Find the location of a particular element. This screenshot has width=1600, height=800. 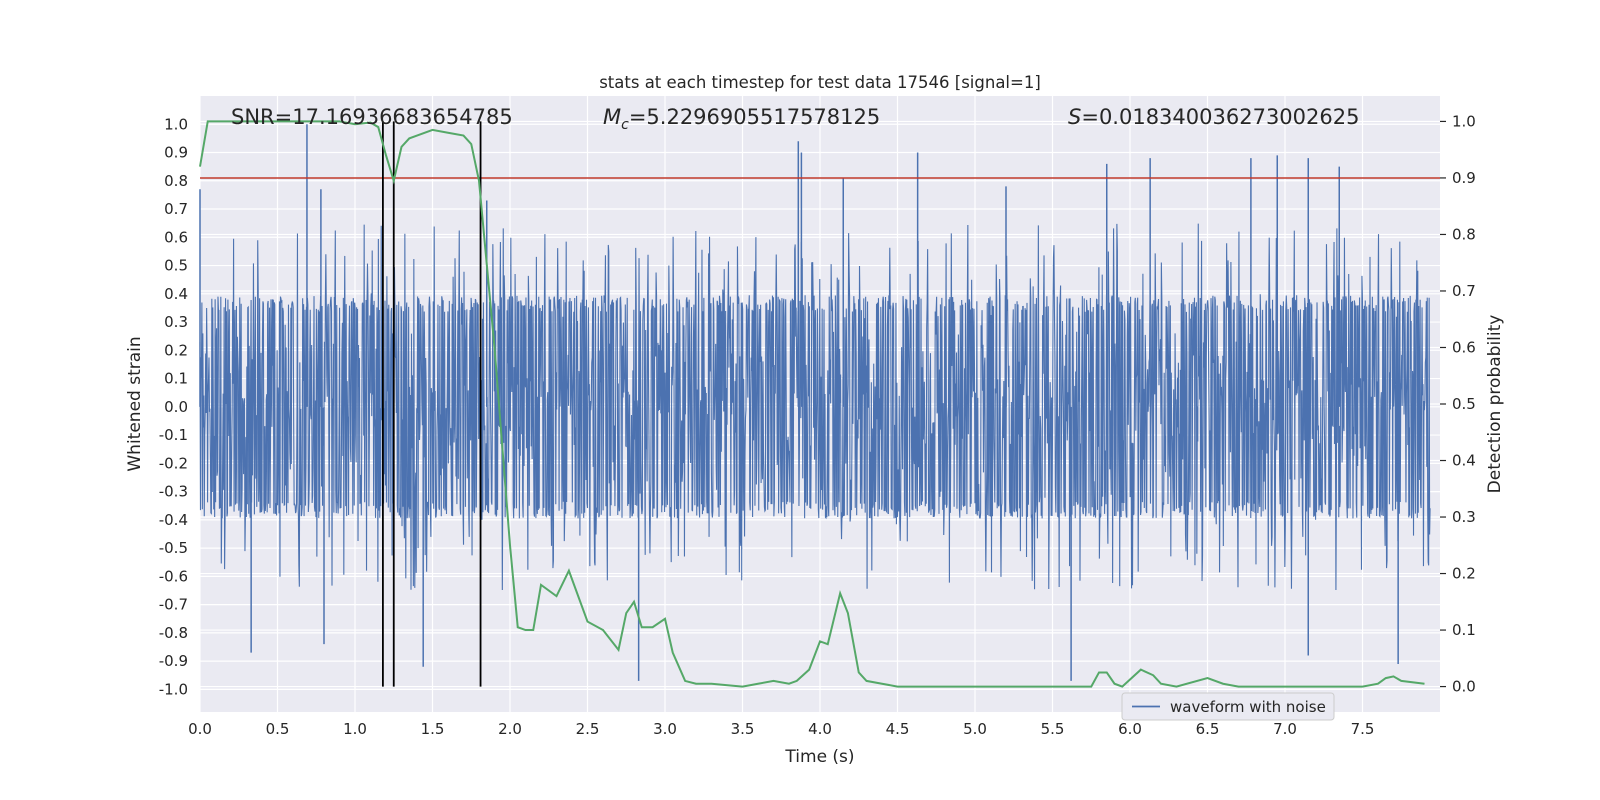

y-tick-label-20: -1.0 is located at coordinates (173, 689).